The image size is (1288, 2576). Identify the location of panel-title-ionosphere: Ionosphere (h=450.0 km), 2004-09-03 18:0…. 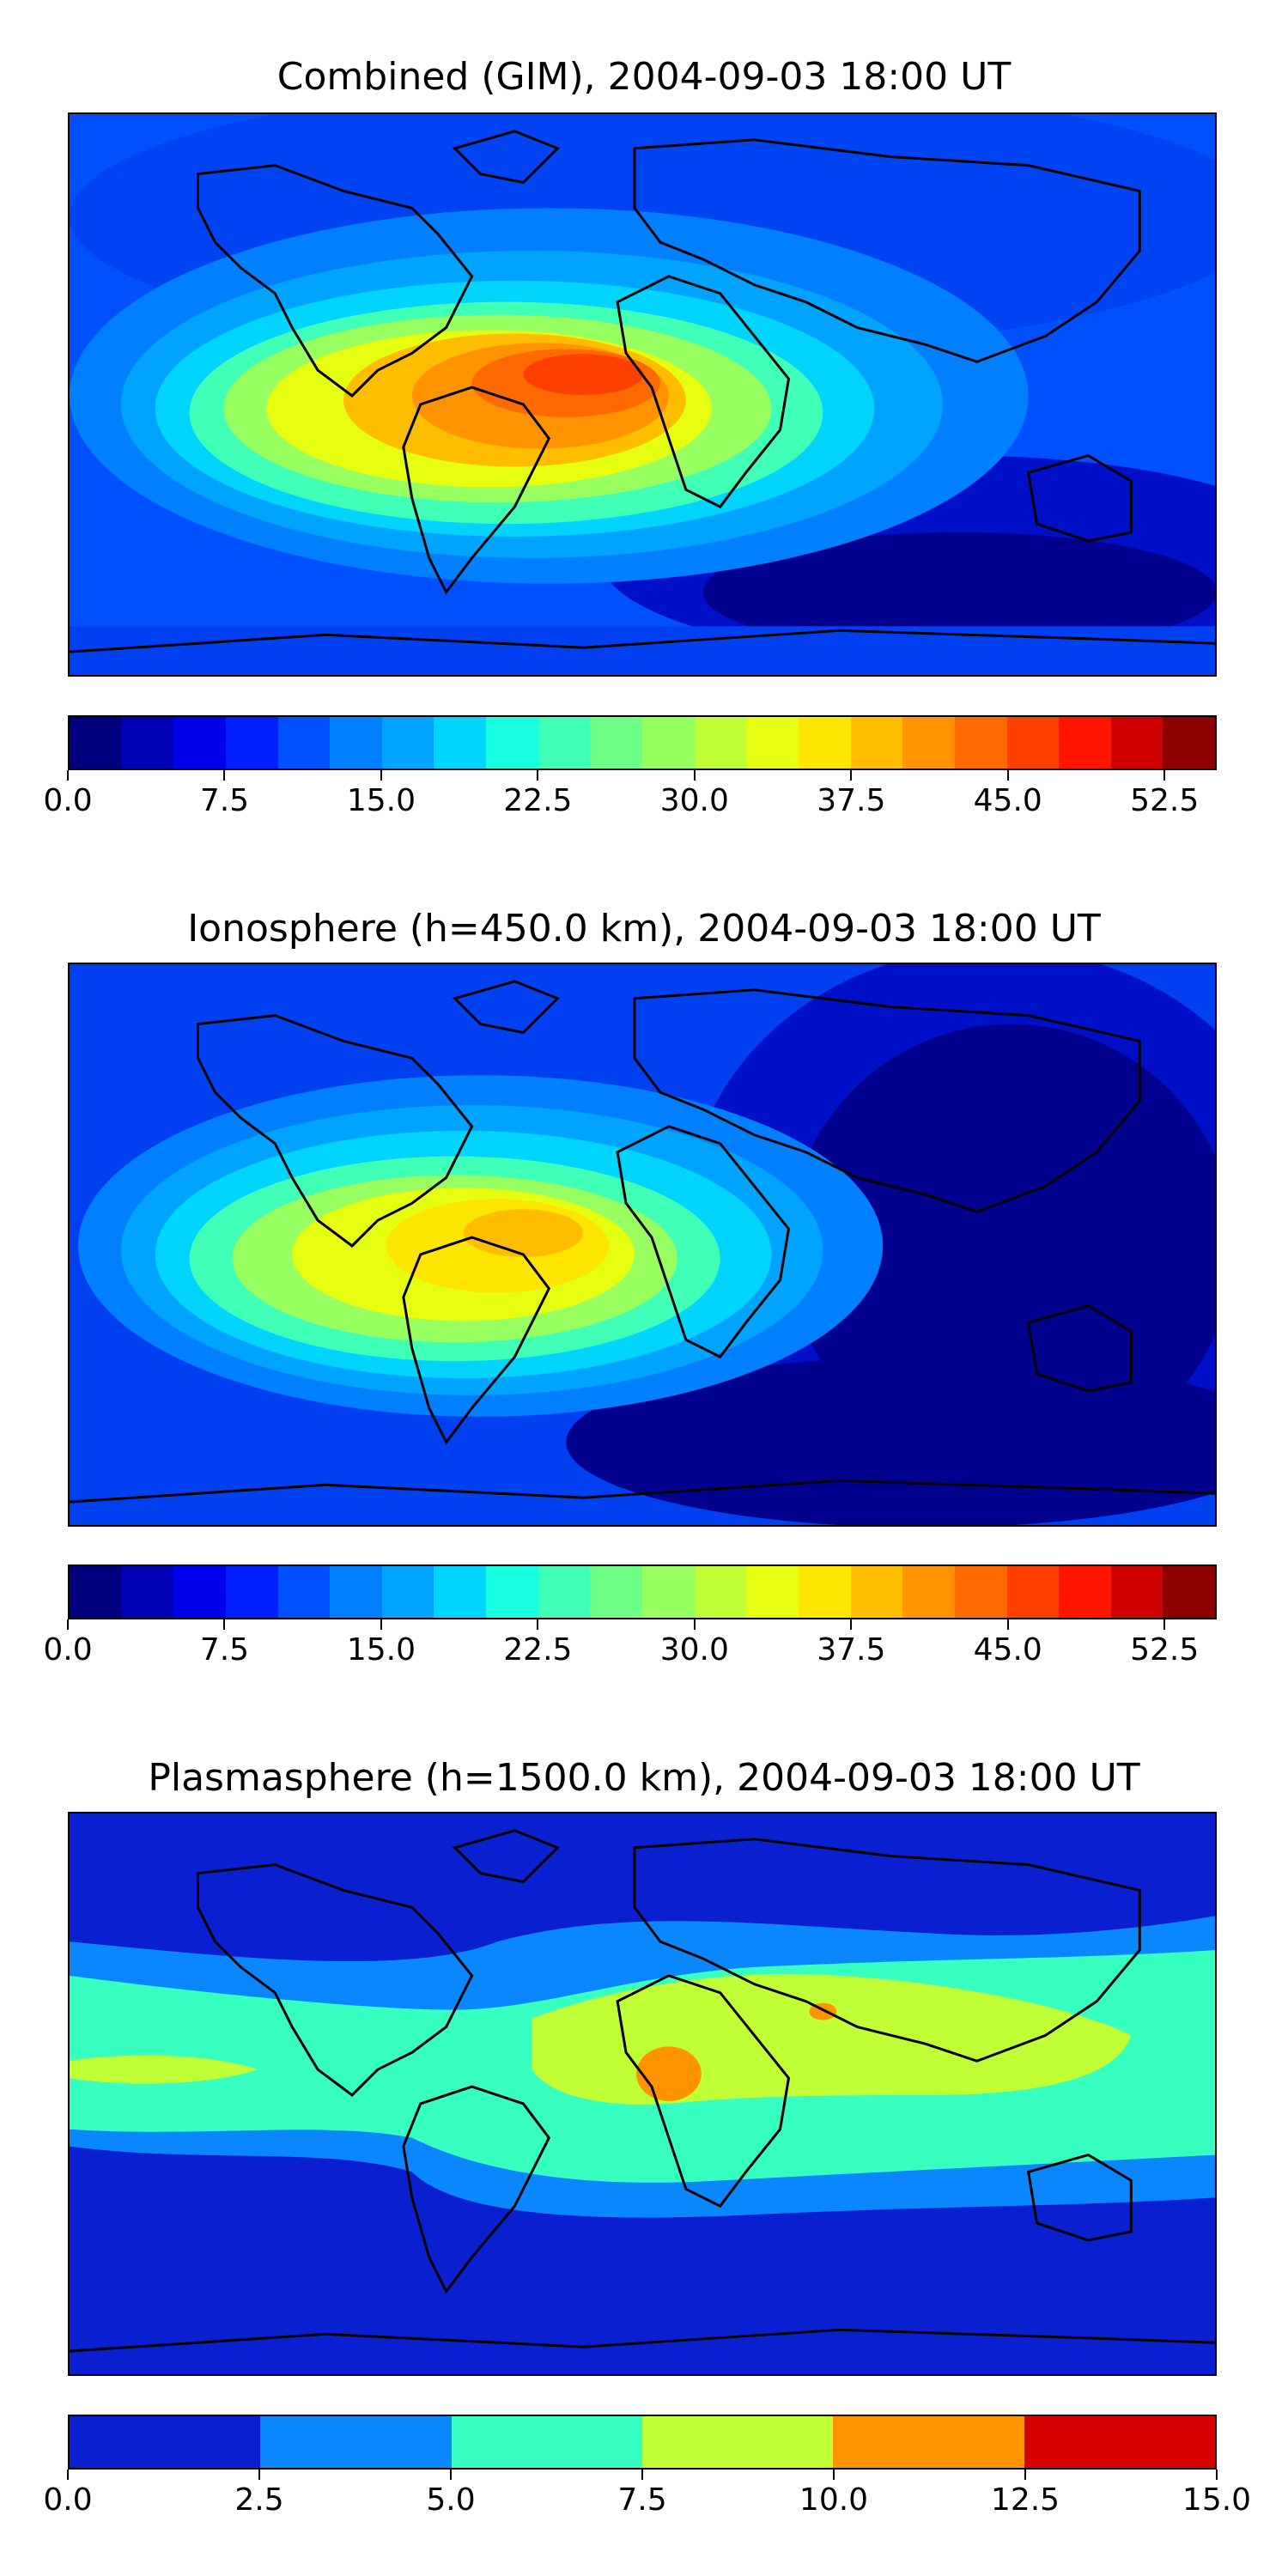
(644, 929).